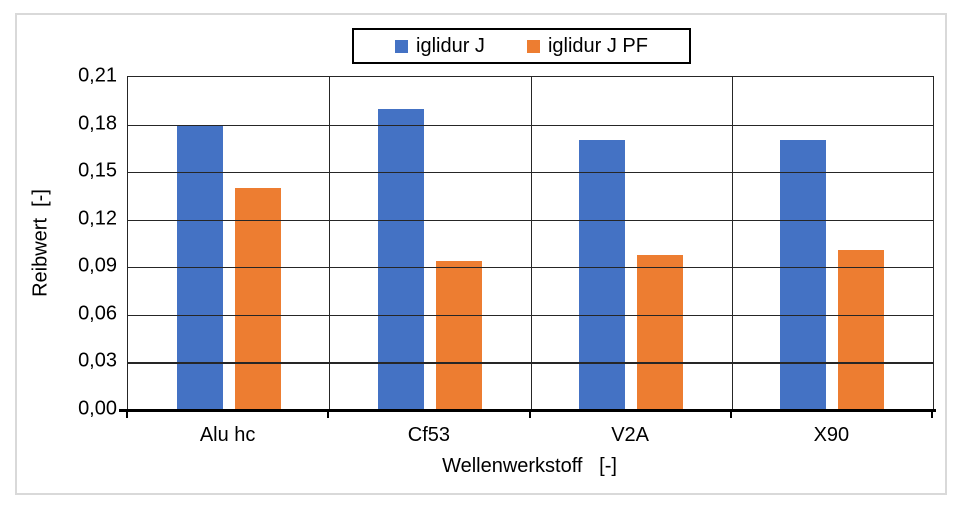  I want to click on bar-iglidur-j-x90, so click(803, 275).